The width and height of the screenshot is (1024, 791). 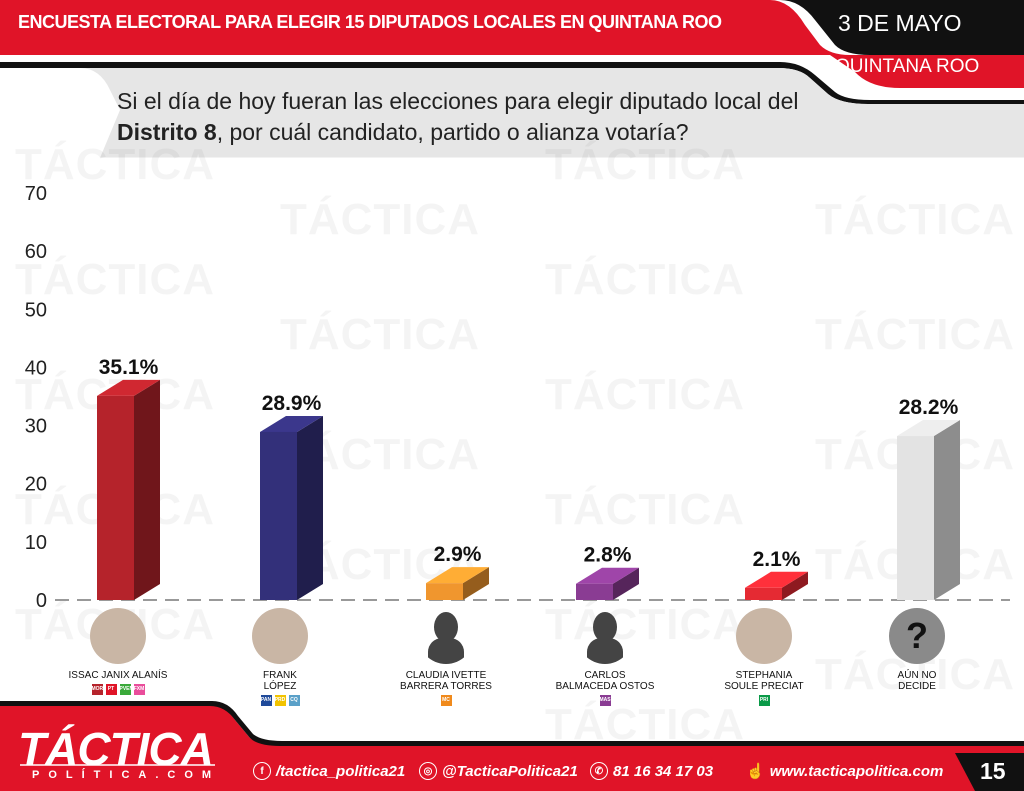 I want to click on candidate-card: CARLOS BALMACEDA OSTOS MAS, so click(x=605, y=657).